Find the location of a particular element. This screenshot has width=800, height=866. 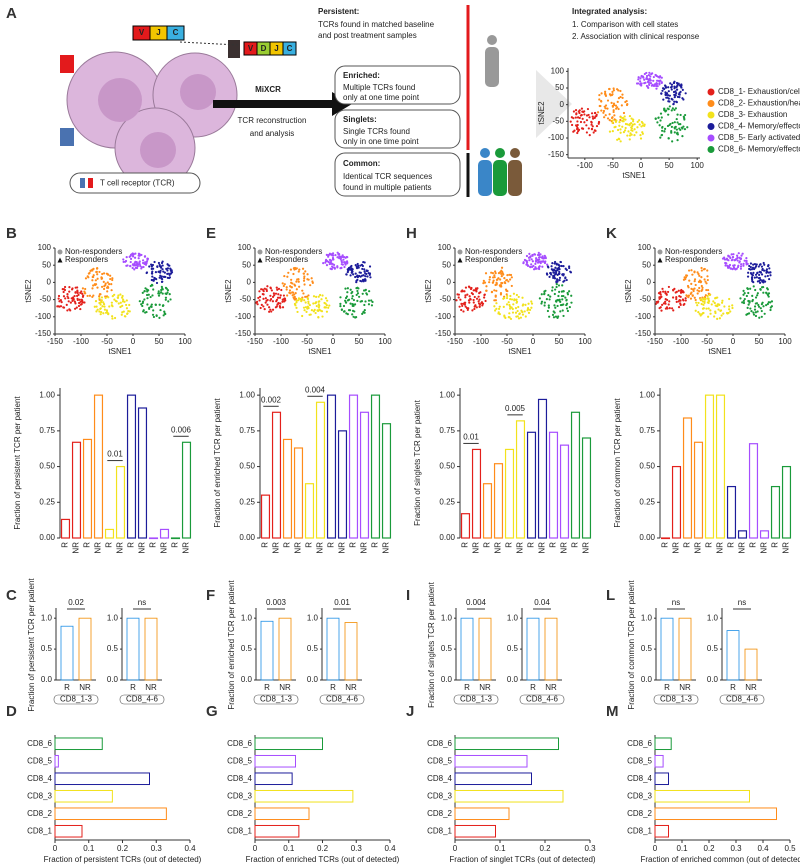

x-tick-label: 0 is located at coordinates (733, 341).